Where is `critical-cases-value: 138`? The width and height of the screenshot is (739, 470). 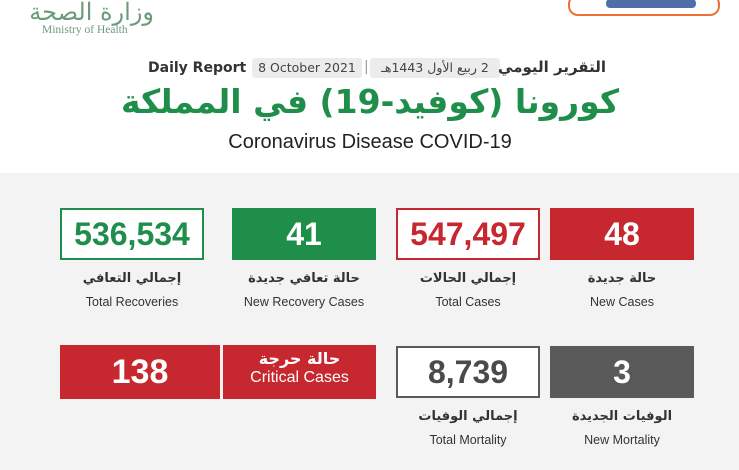 critical-cases-value: 138 is located at coordinates (140, 372).